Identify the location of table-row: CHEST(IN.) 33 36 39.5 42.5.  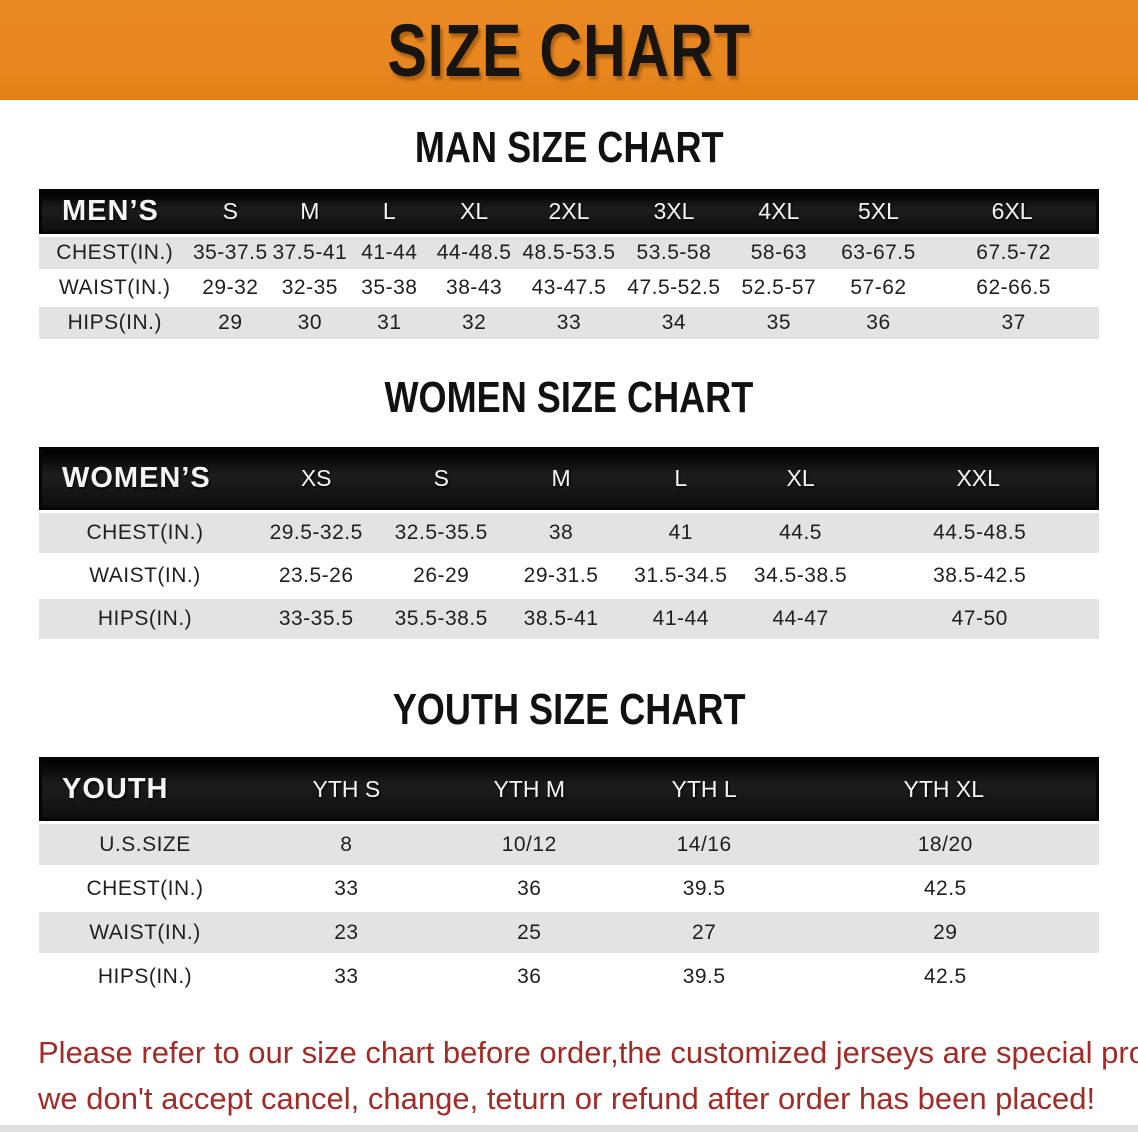
(569, 888).